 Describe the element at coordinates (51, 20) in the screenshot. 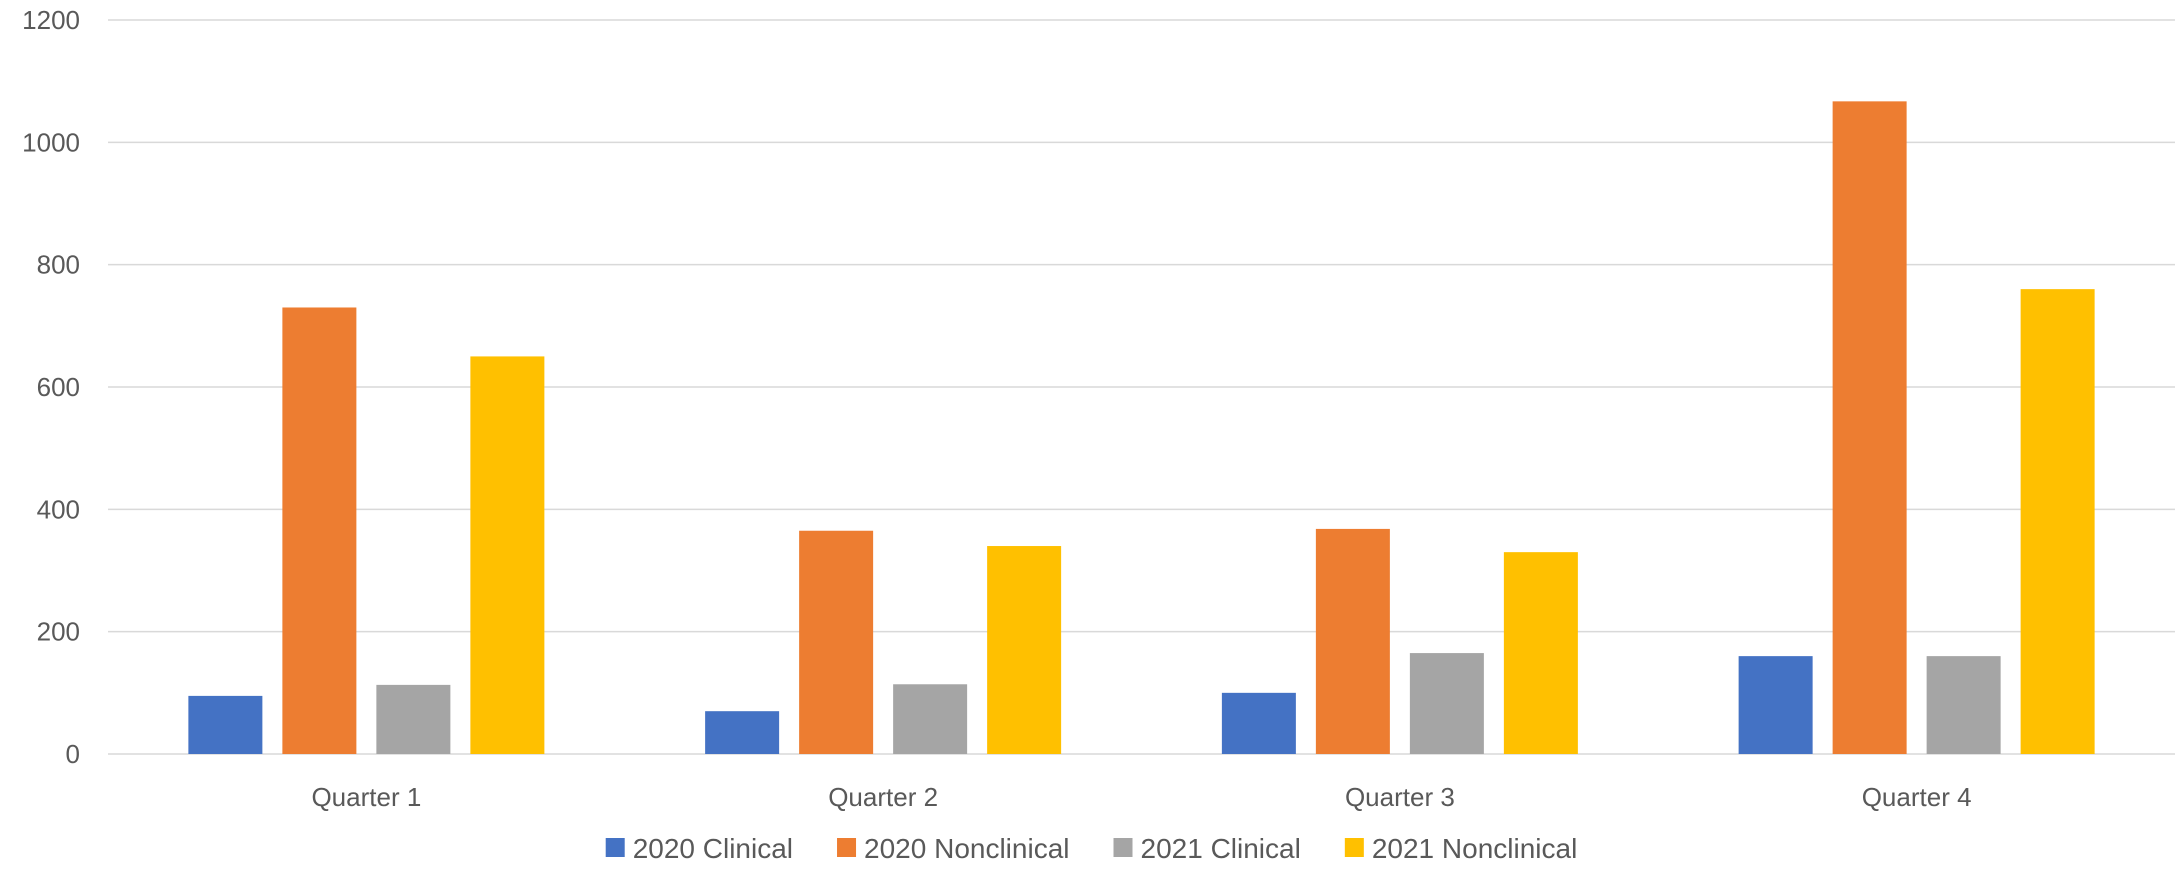

I see `y-tick-label: 1200` at that location.